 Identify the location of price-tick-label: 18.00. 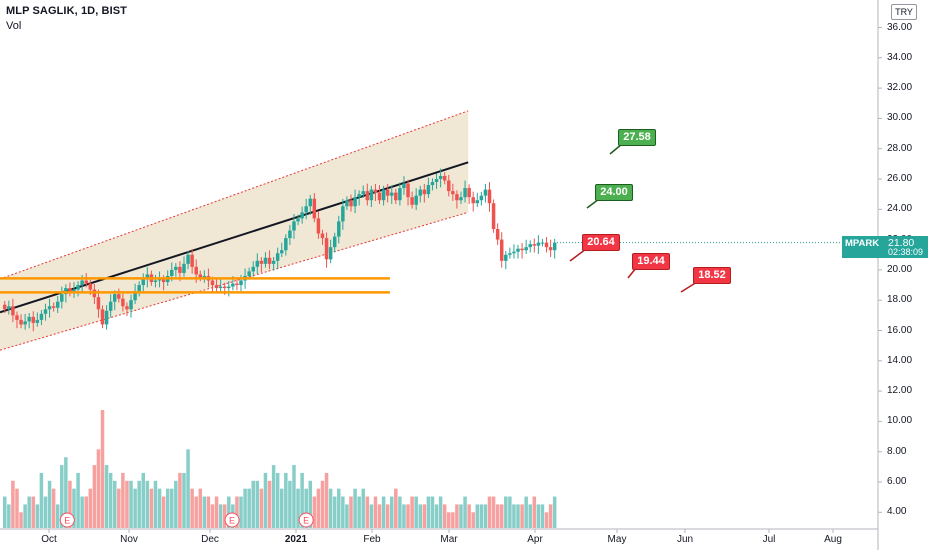
(900, 300).